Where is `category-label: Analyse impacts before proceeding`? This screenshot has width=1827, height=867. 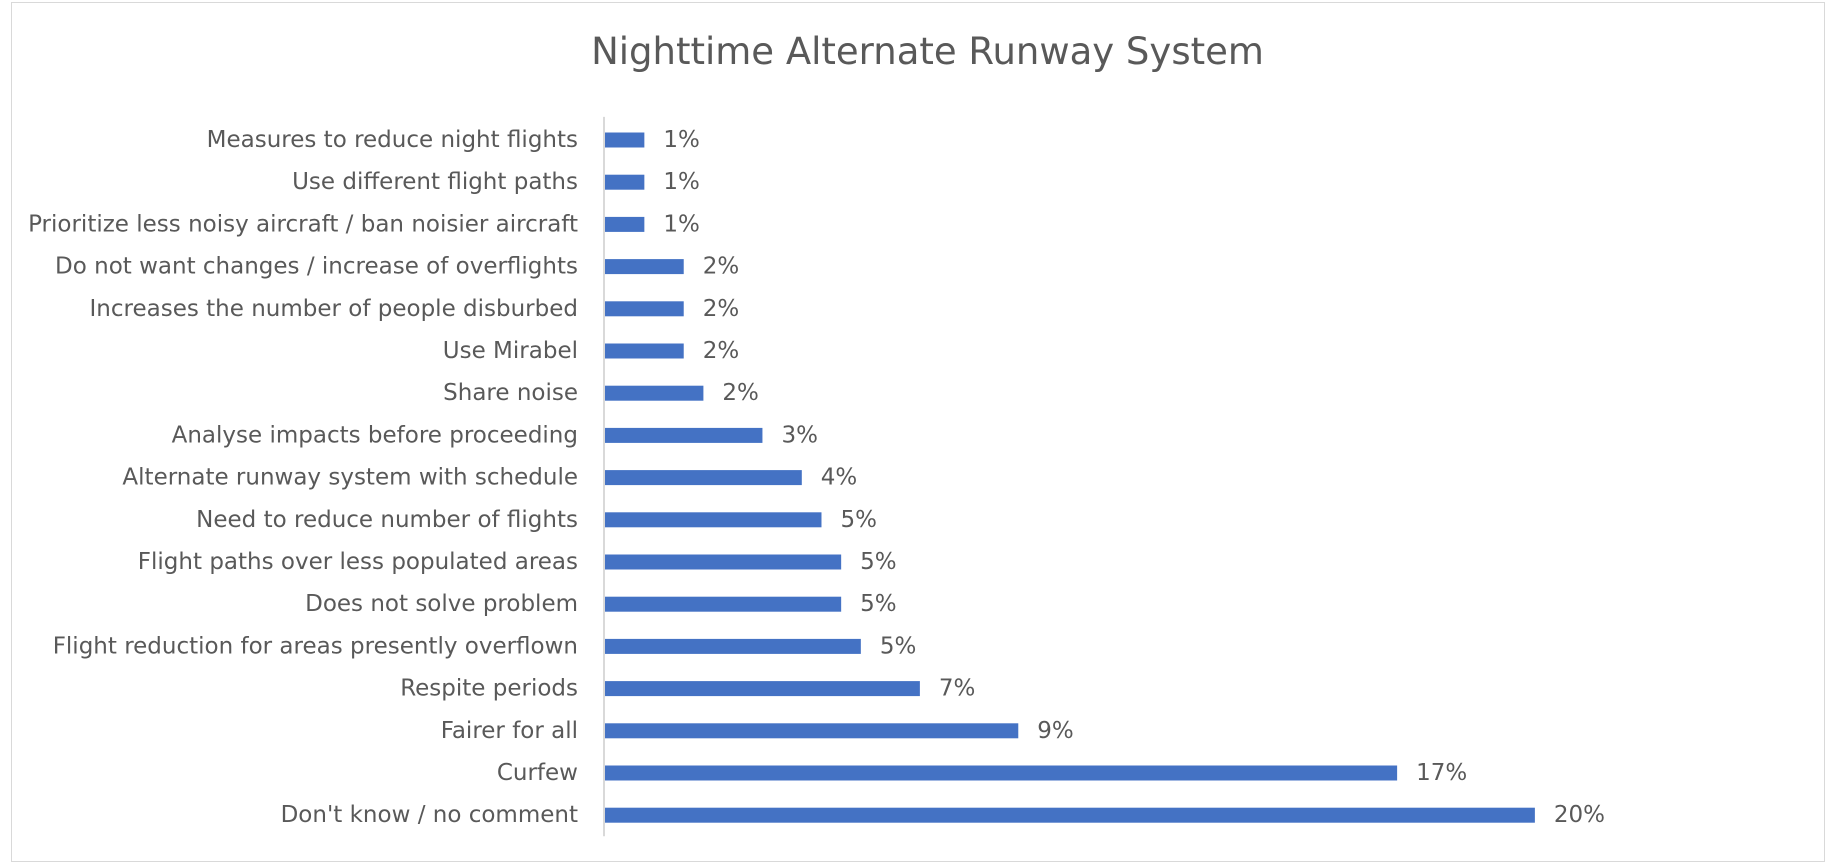 category-label: Analyse impacts before proceeding is located at coordinates (375, 435).